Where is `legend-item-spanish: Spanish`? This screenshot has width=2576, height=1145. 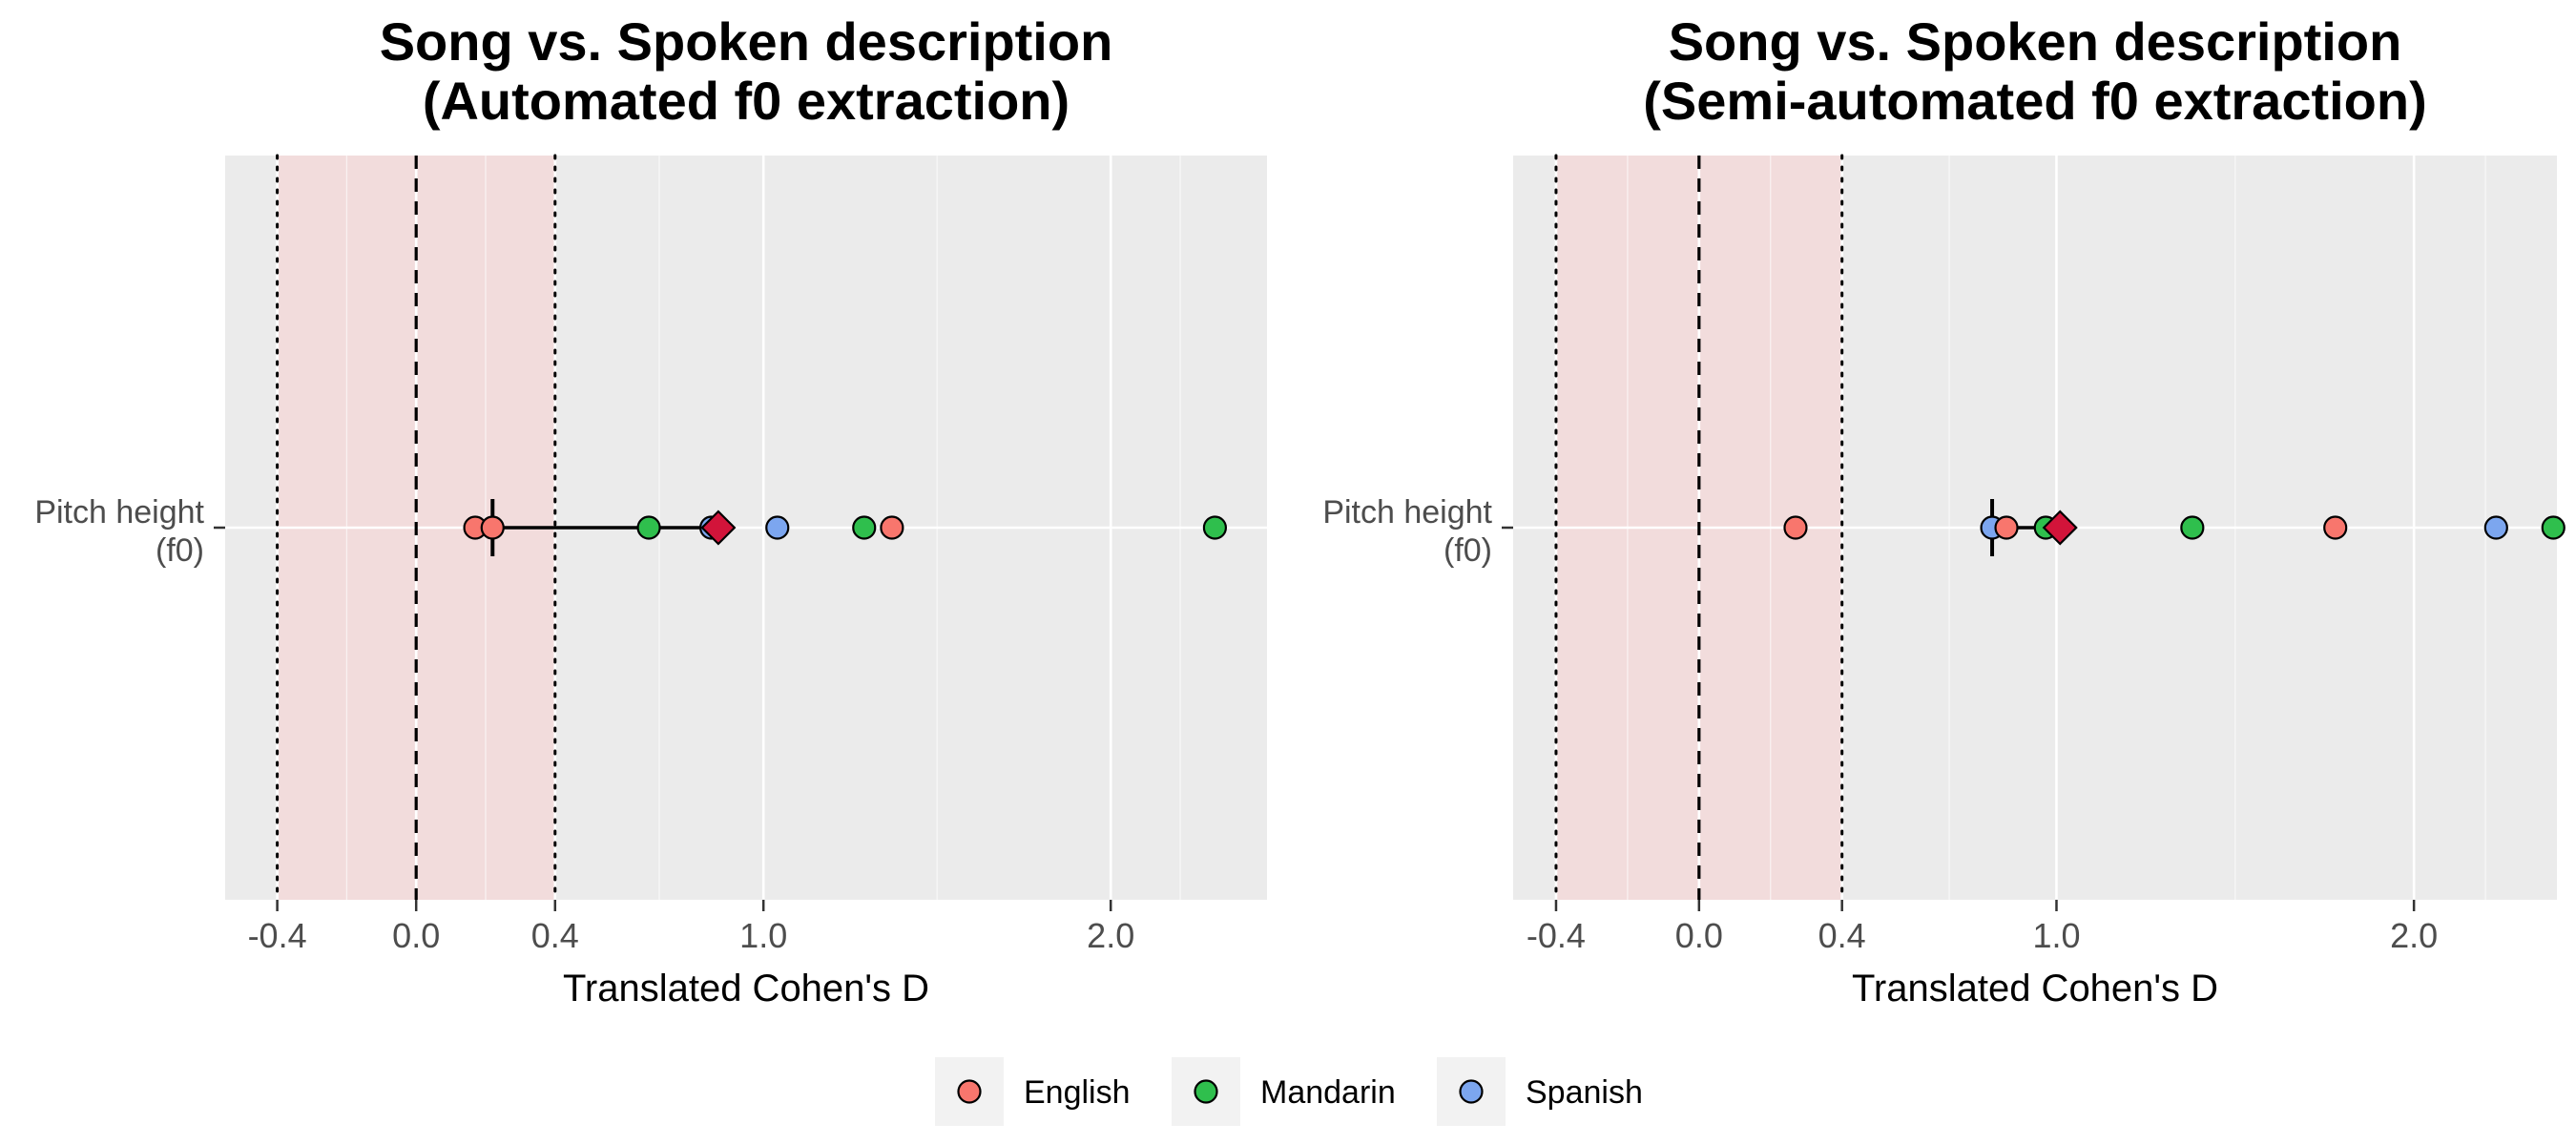 legend-item-spanish: Spanish is located at coordinates (1540, 1091).